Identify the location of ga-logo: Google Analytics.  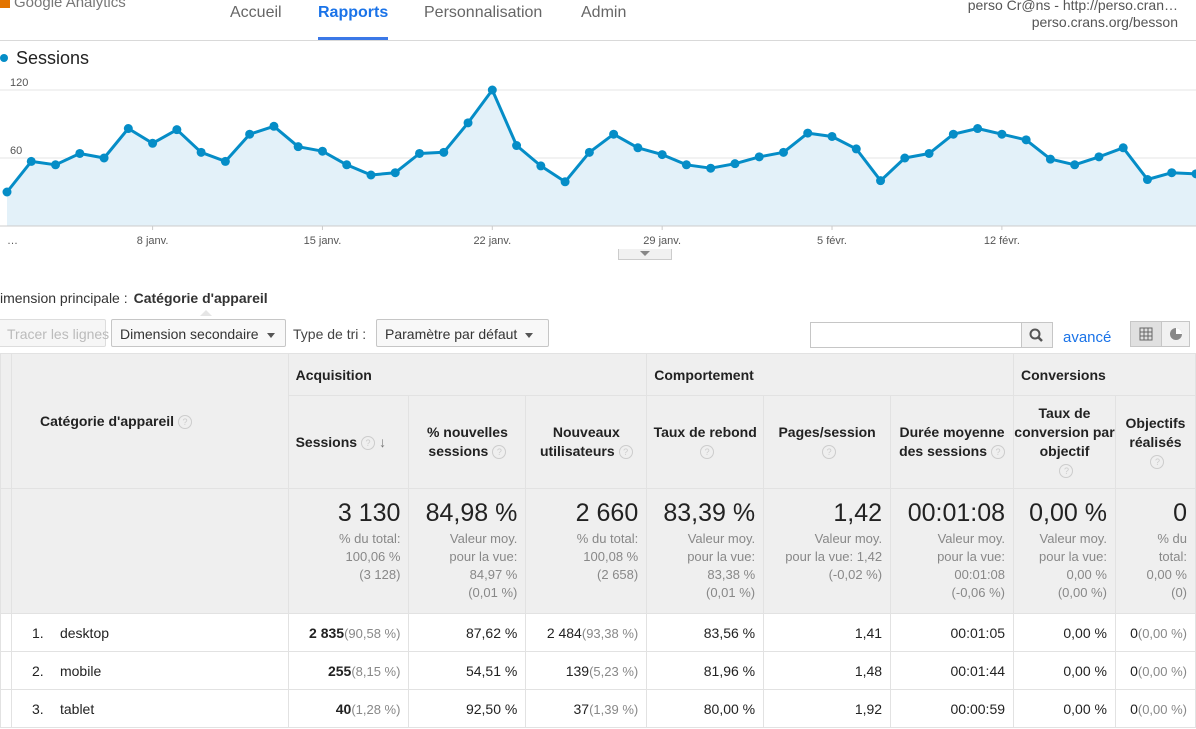
(63, 5).